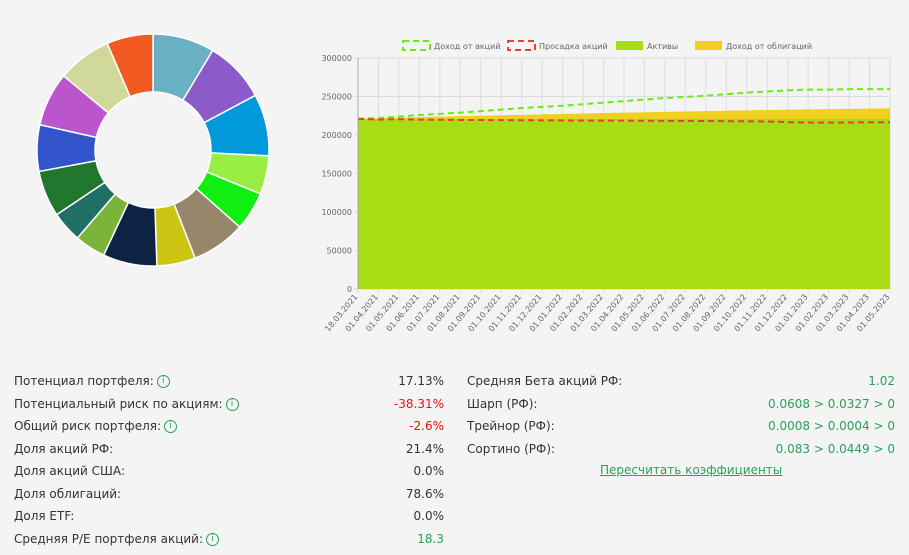 The width and height of the screenshot is (909, 555). Describe the element at coordinates (831, 403) in the screenshot. I see `coefficient-value: 0.0608 > 0.0327 > 0` at that location.